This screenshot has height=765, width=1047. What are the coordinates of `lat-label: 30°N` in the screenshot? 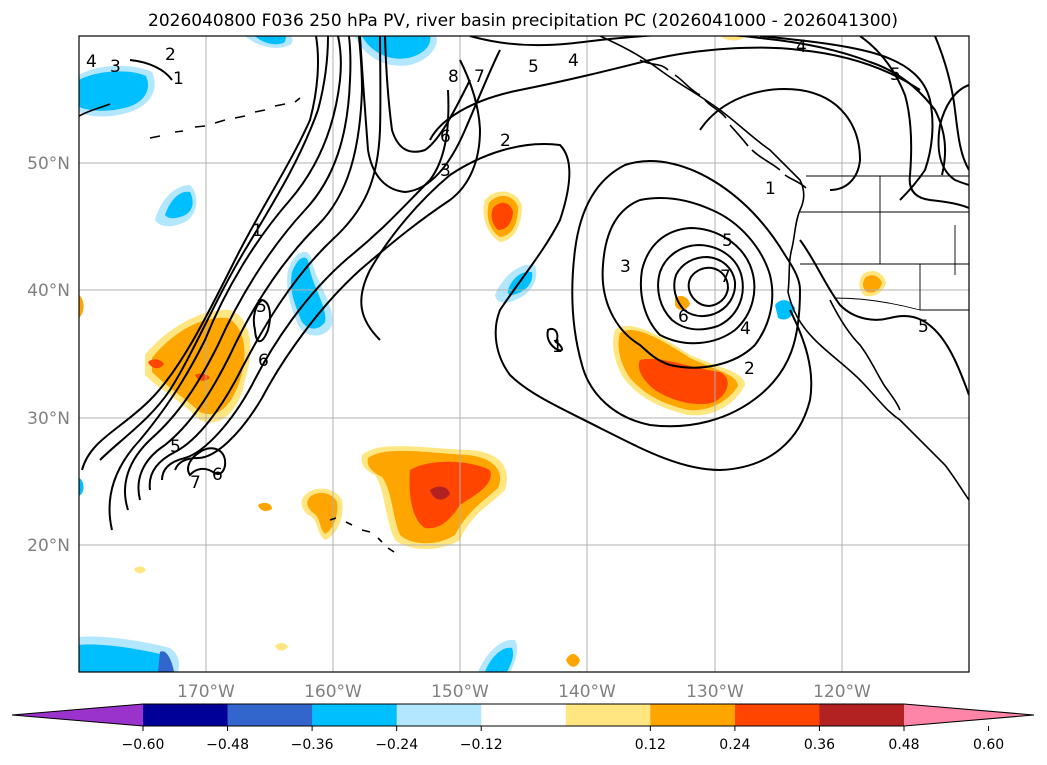 It's located at (48, 419).